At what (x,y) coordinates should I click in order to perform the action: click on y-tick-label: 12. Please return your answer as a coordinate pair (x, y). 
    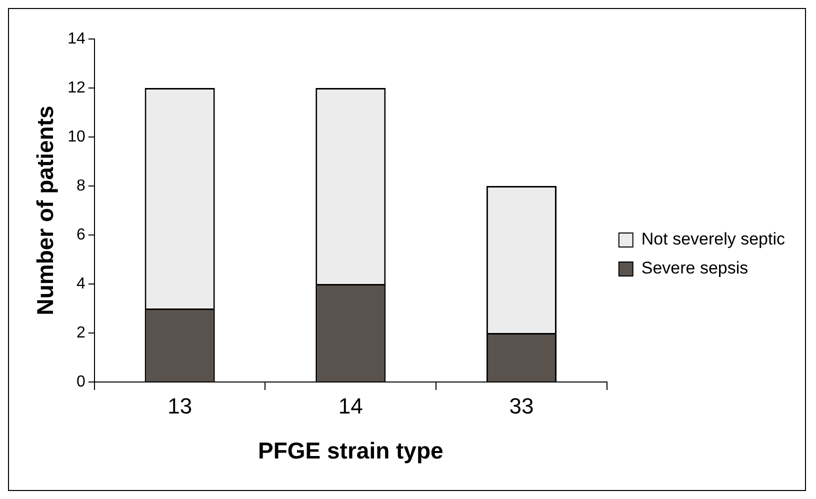
    Looking at the image, I should click on (77, 87).